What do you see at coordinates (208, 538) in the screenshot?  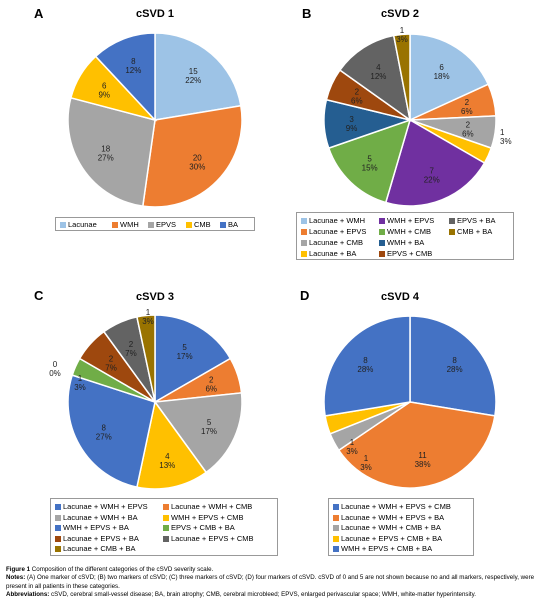 I see `legend-entry: Lacunae + EPVS + CMB` at bounding box center [208, 538].